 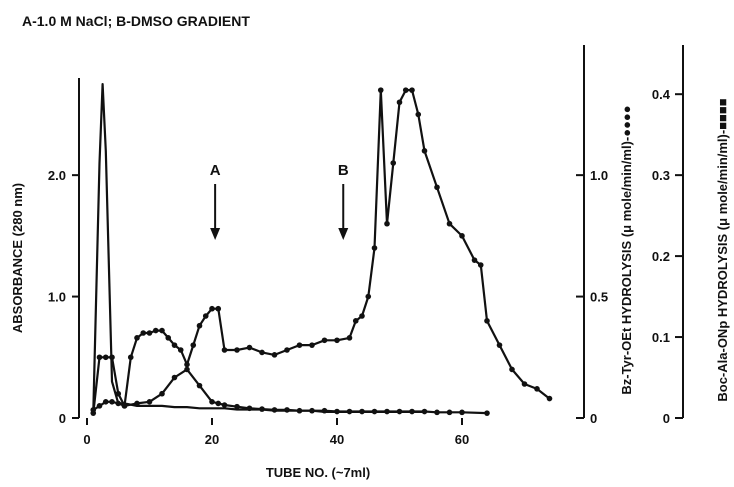 What do you see at coordinates (57, 297) in the screenshot?
I see `y-tick-label: 1.0` at bounding box center [57, 297].